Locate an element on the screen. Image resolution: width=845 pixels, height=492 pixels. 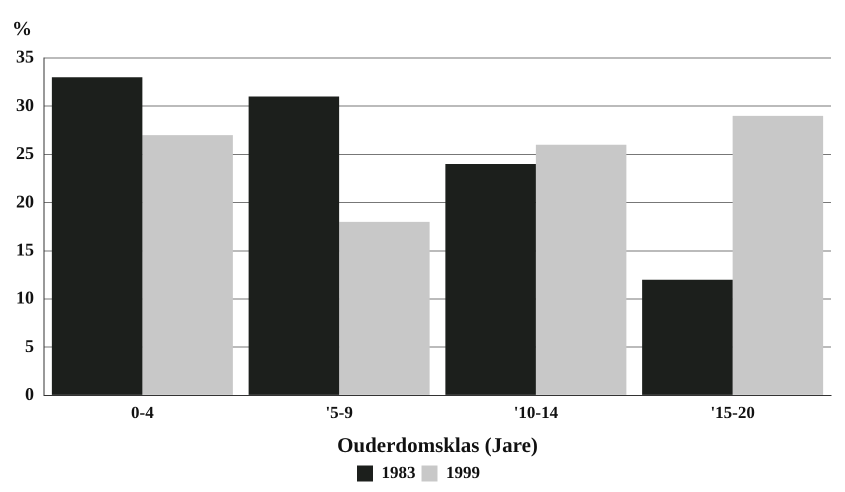
y-axis-title: % is located at coordinates (22, 29).